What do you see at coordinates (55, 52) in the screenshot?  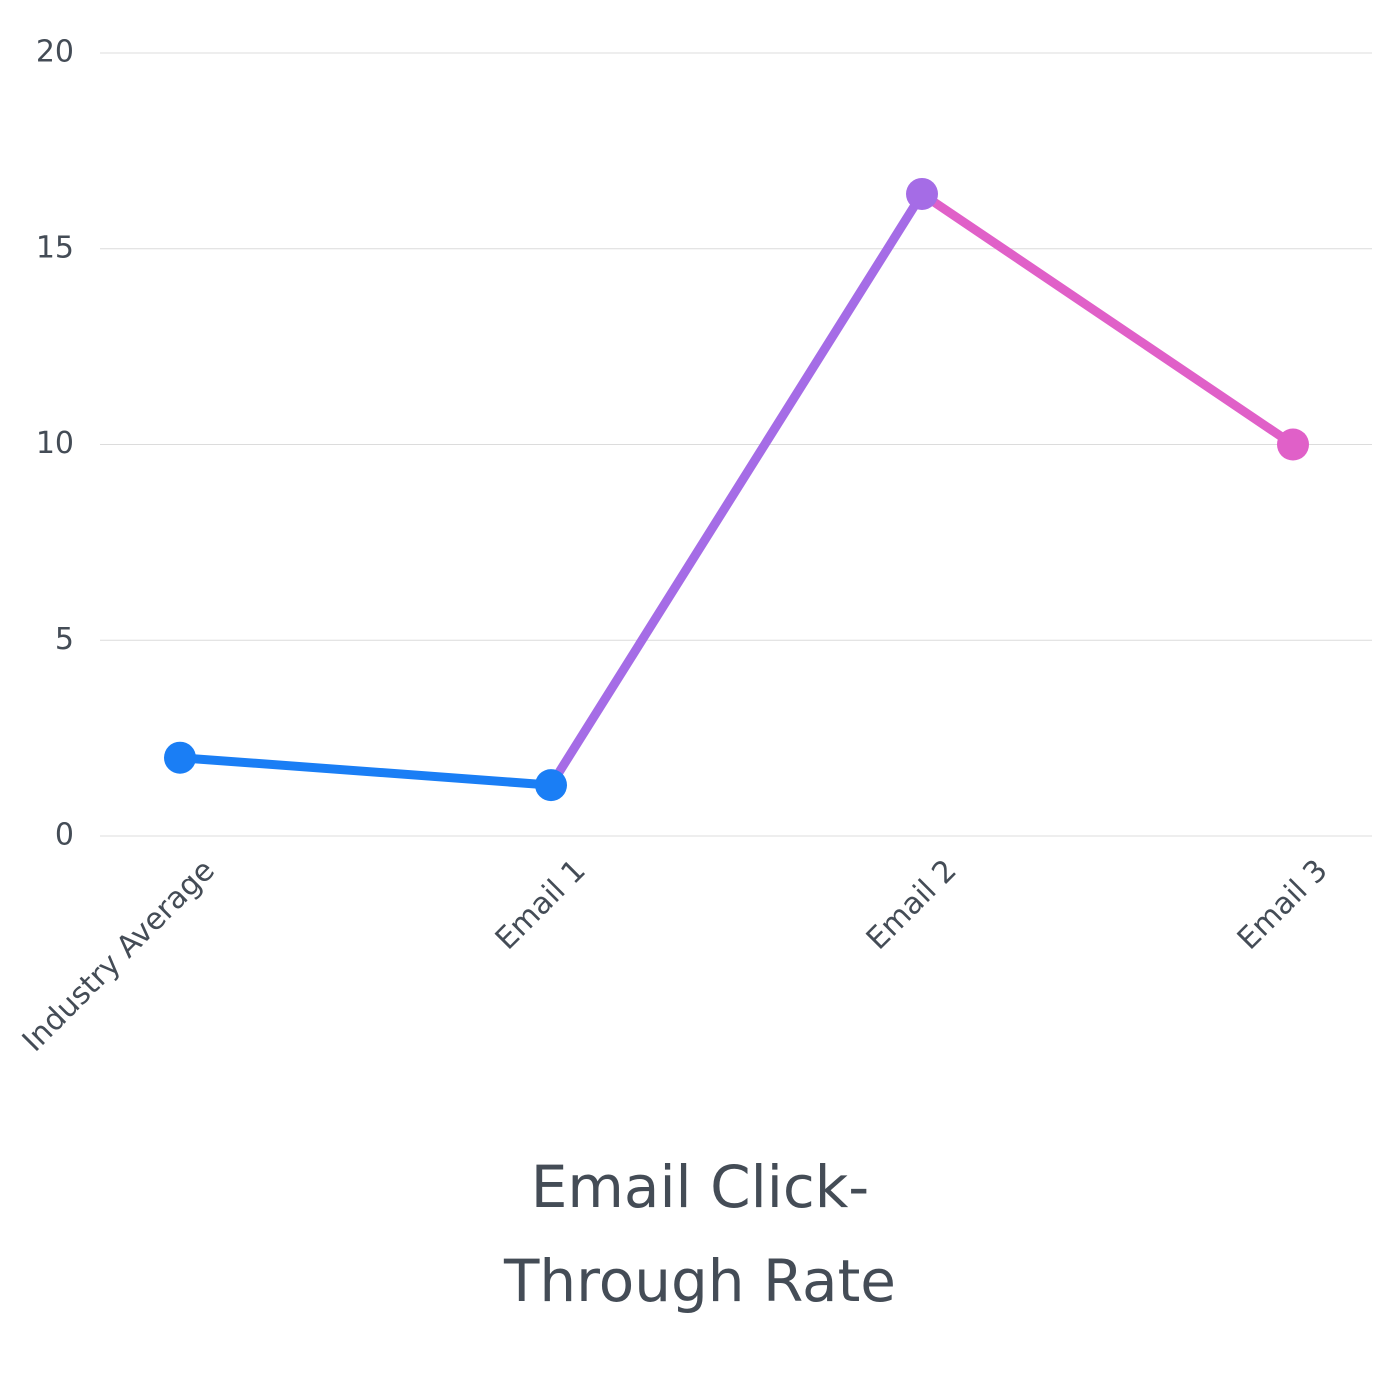 I see `y-tick-label: 20` at bounding box center [55, 52].